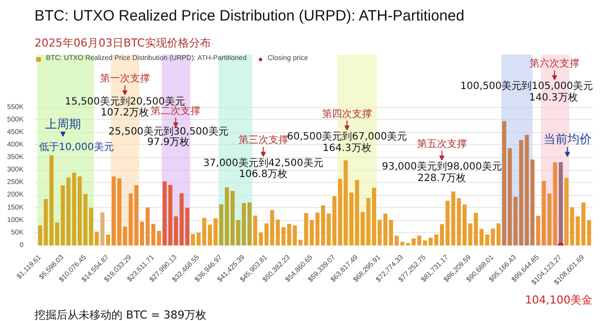 The image size is (600, 321). Describe the element at coordinates (347, 148) in the screenshot. I see `annotation: 164.3万枚` at that location.